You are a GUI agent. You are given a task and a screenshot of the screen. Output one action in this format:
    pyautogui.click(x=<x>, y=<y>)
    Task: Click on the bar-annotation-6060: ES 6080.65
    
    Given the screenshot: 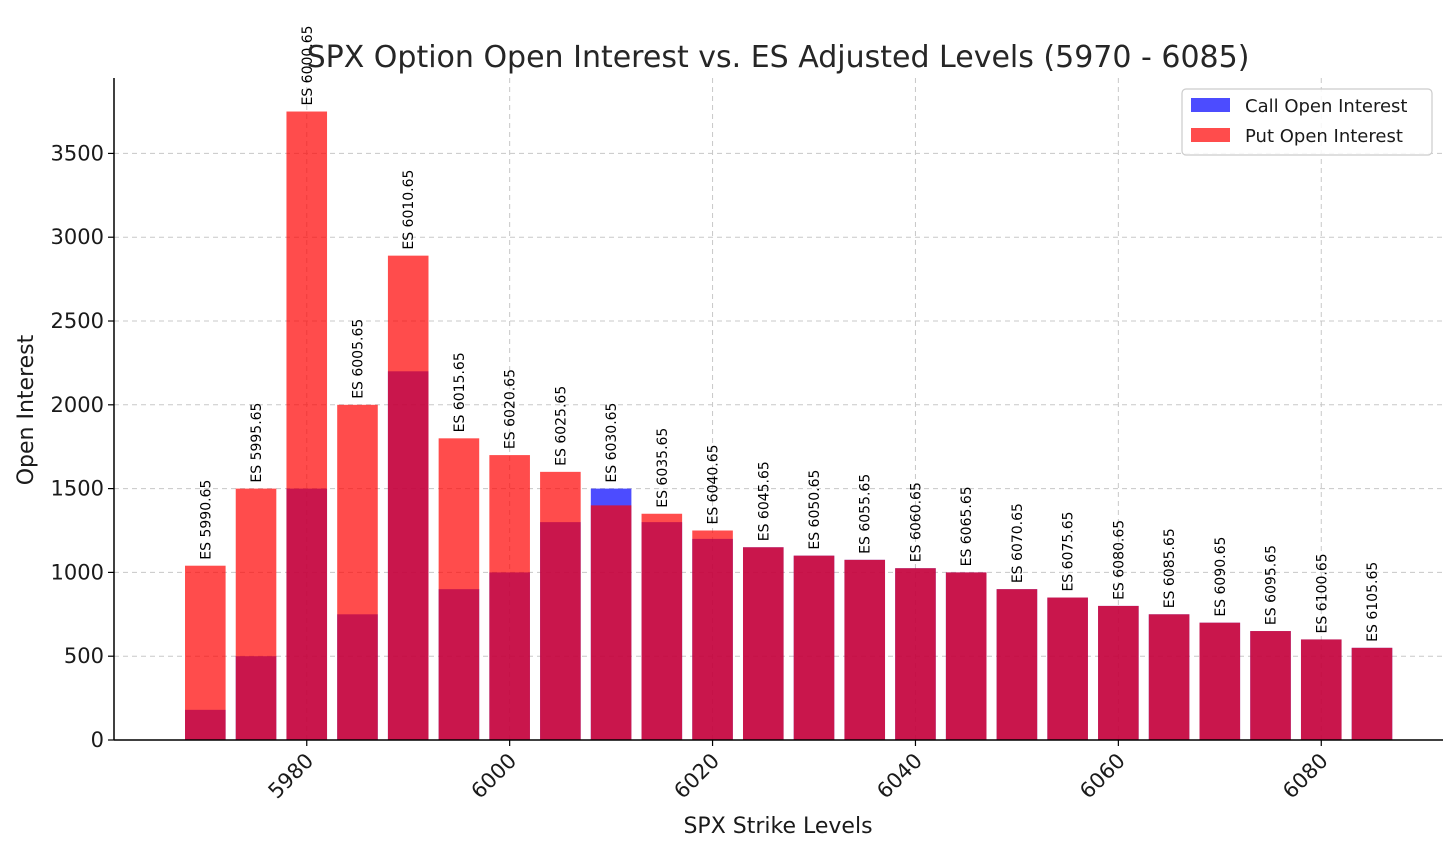 What is the action you would take?
    pyautogui.click(x=1119, y=560)
    